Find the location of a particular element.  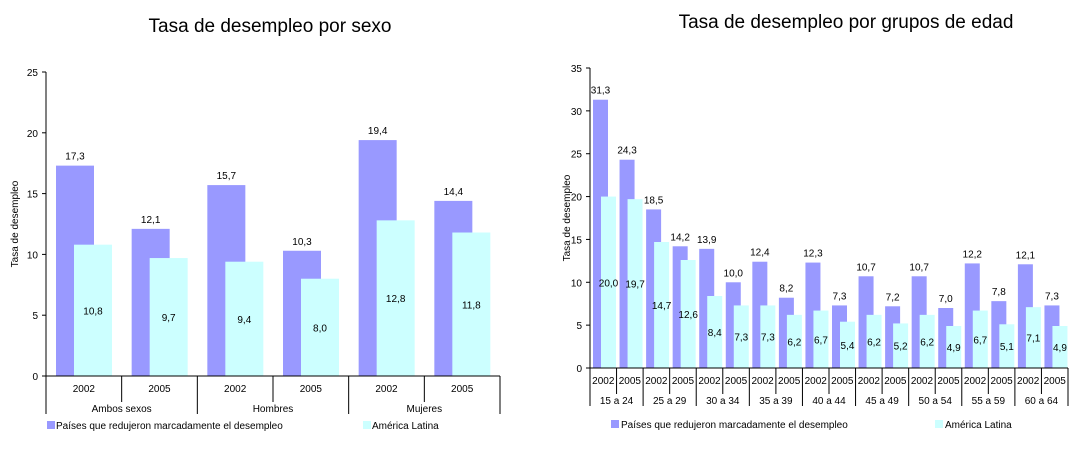

data-label-paises: 15,7 is located at coordinates (227, 176).